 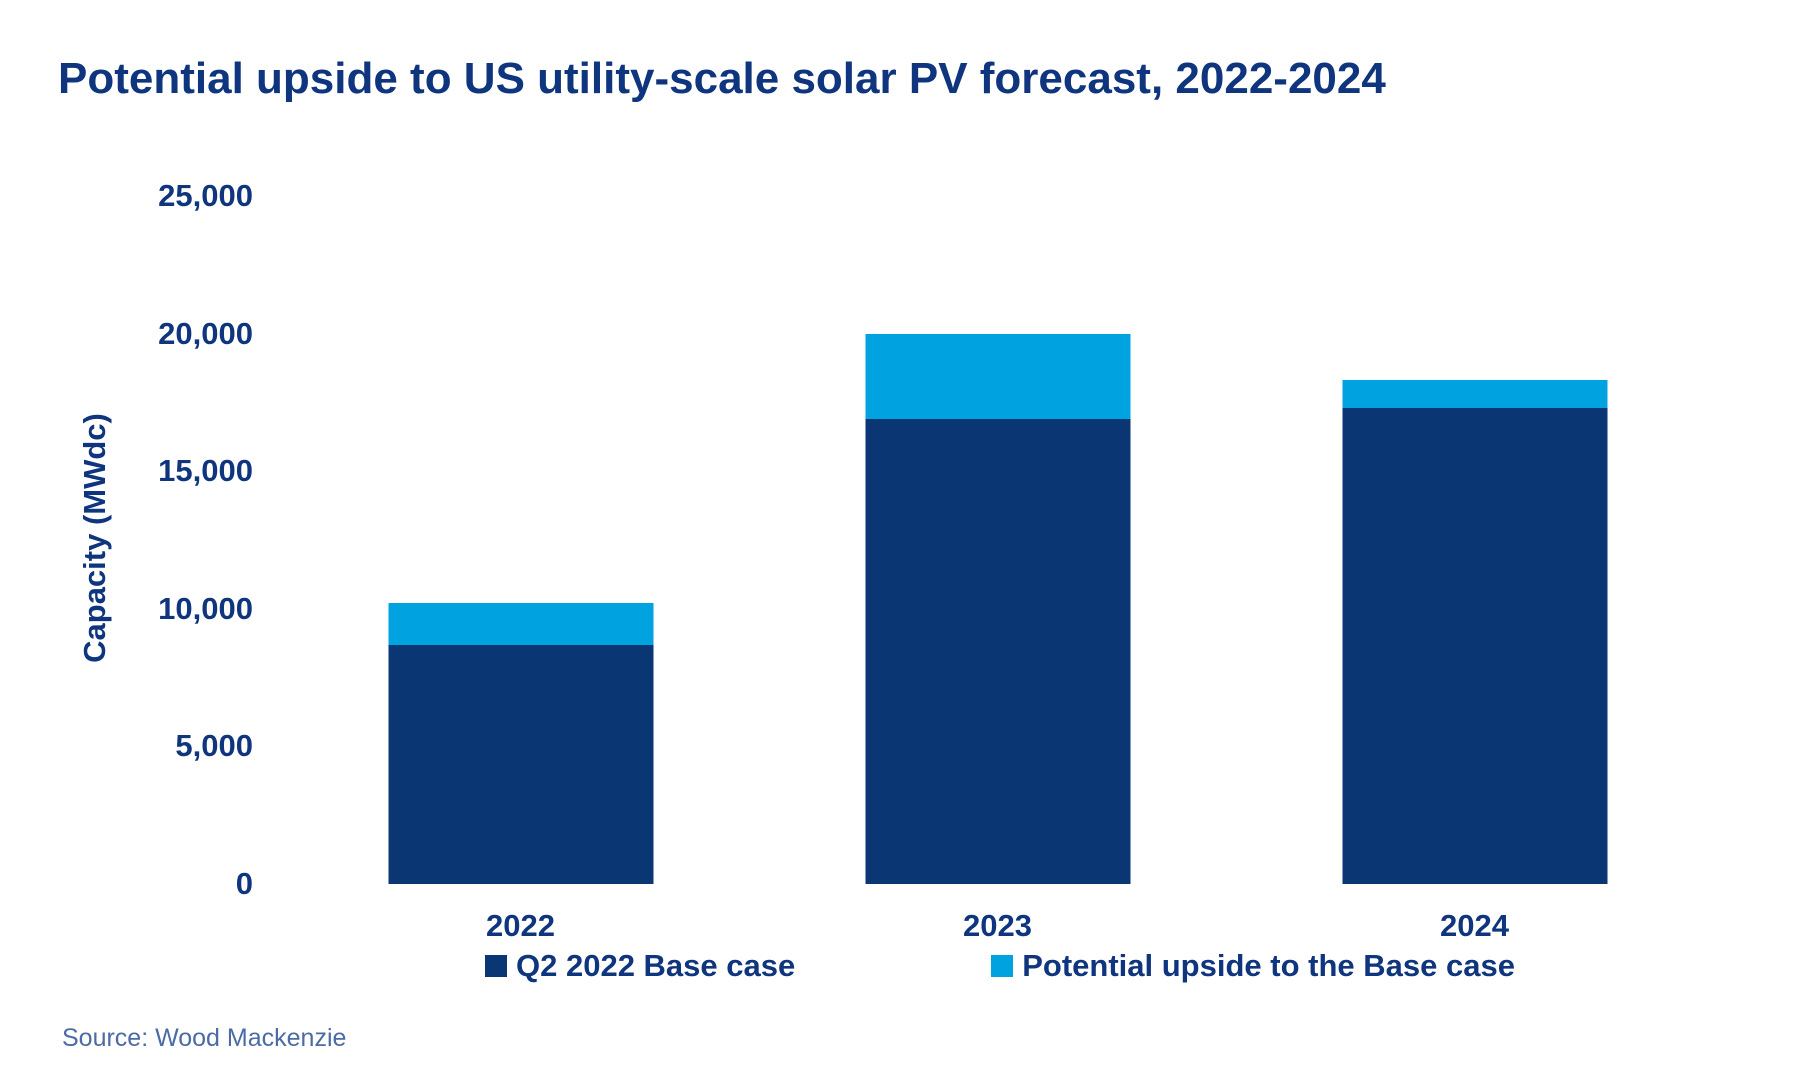 What do you see at coordinates (205, 195) in the screenshot?
I see `y-tick-label: 25,000` at bounding box center [205, 195].